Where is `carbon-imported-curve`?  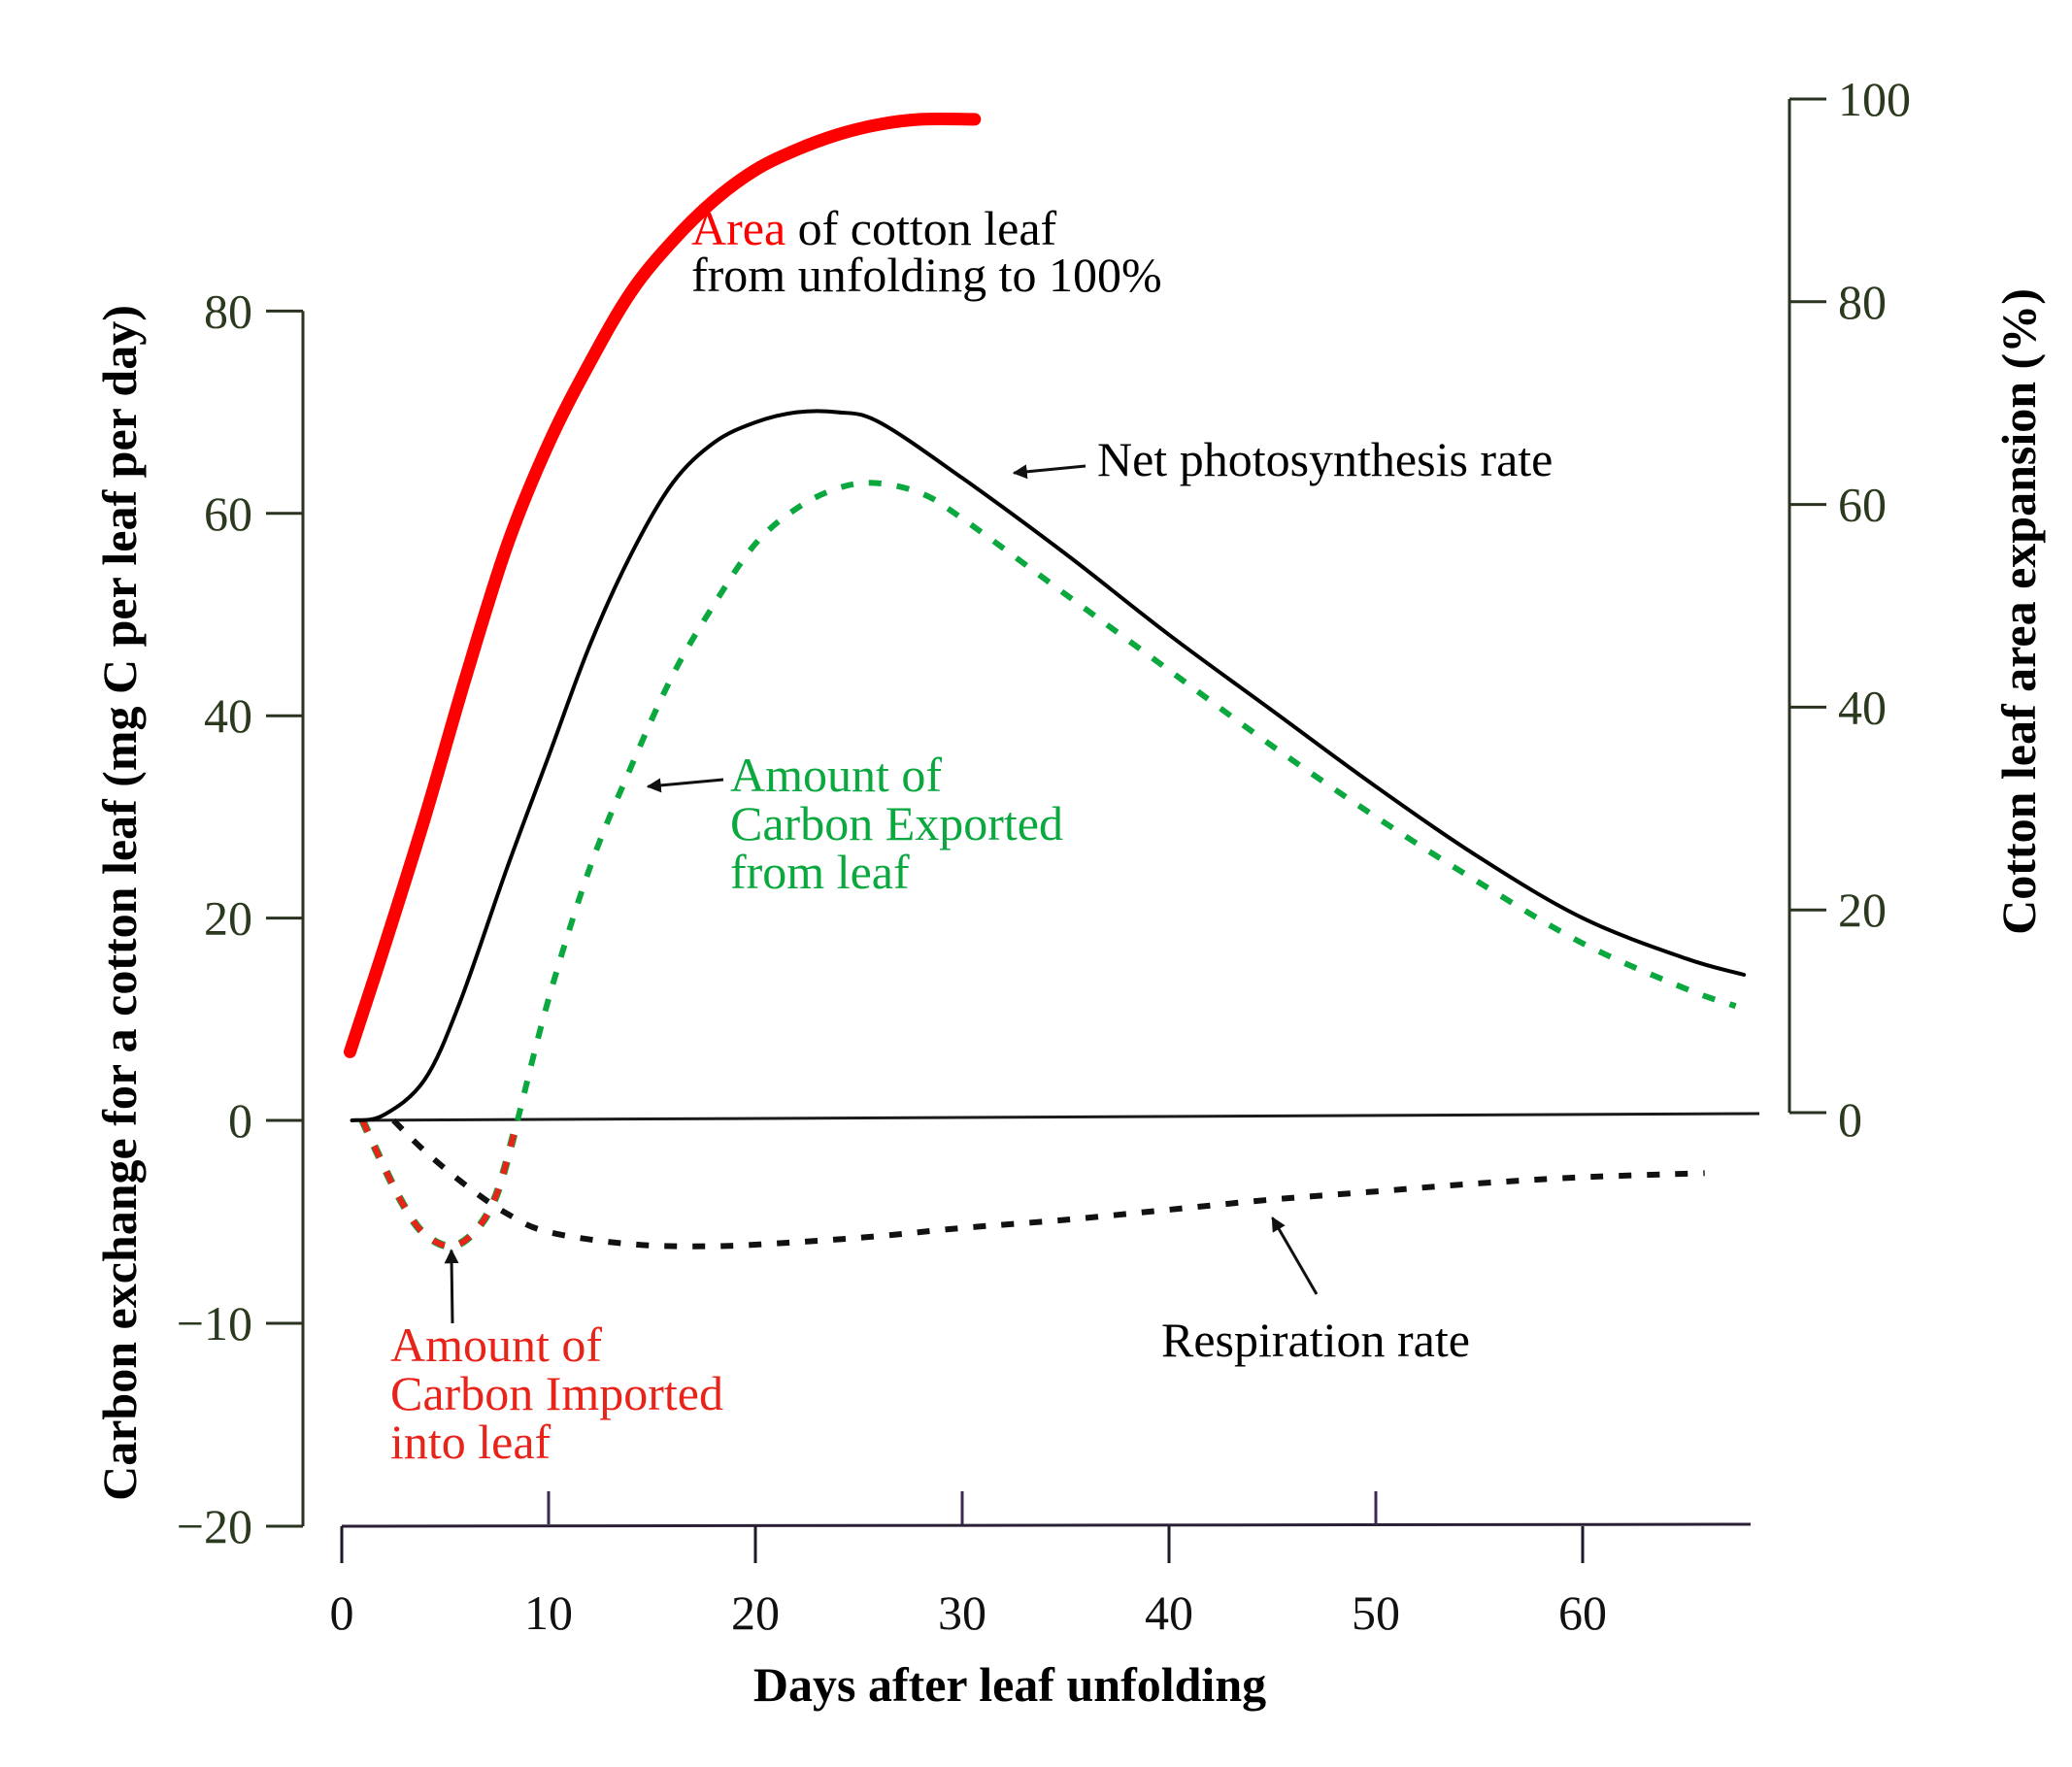 carbon-imported-curve is located at coordinates (439, 1184).